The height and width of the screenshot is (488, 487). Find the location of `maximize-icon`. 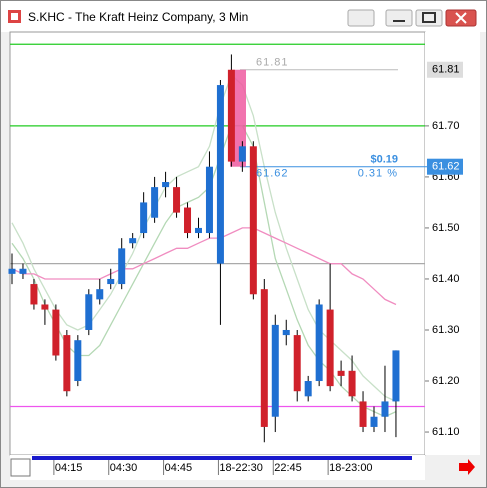

maximize-icon is located at coordinates (429, 17).